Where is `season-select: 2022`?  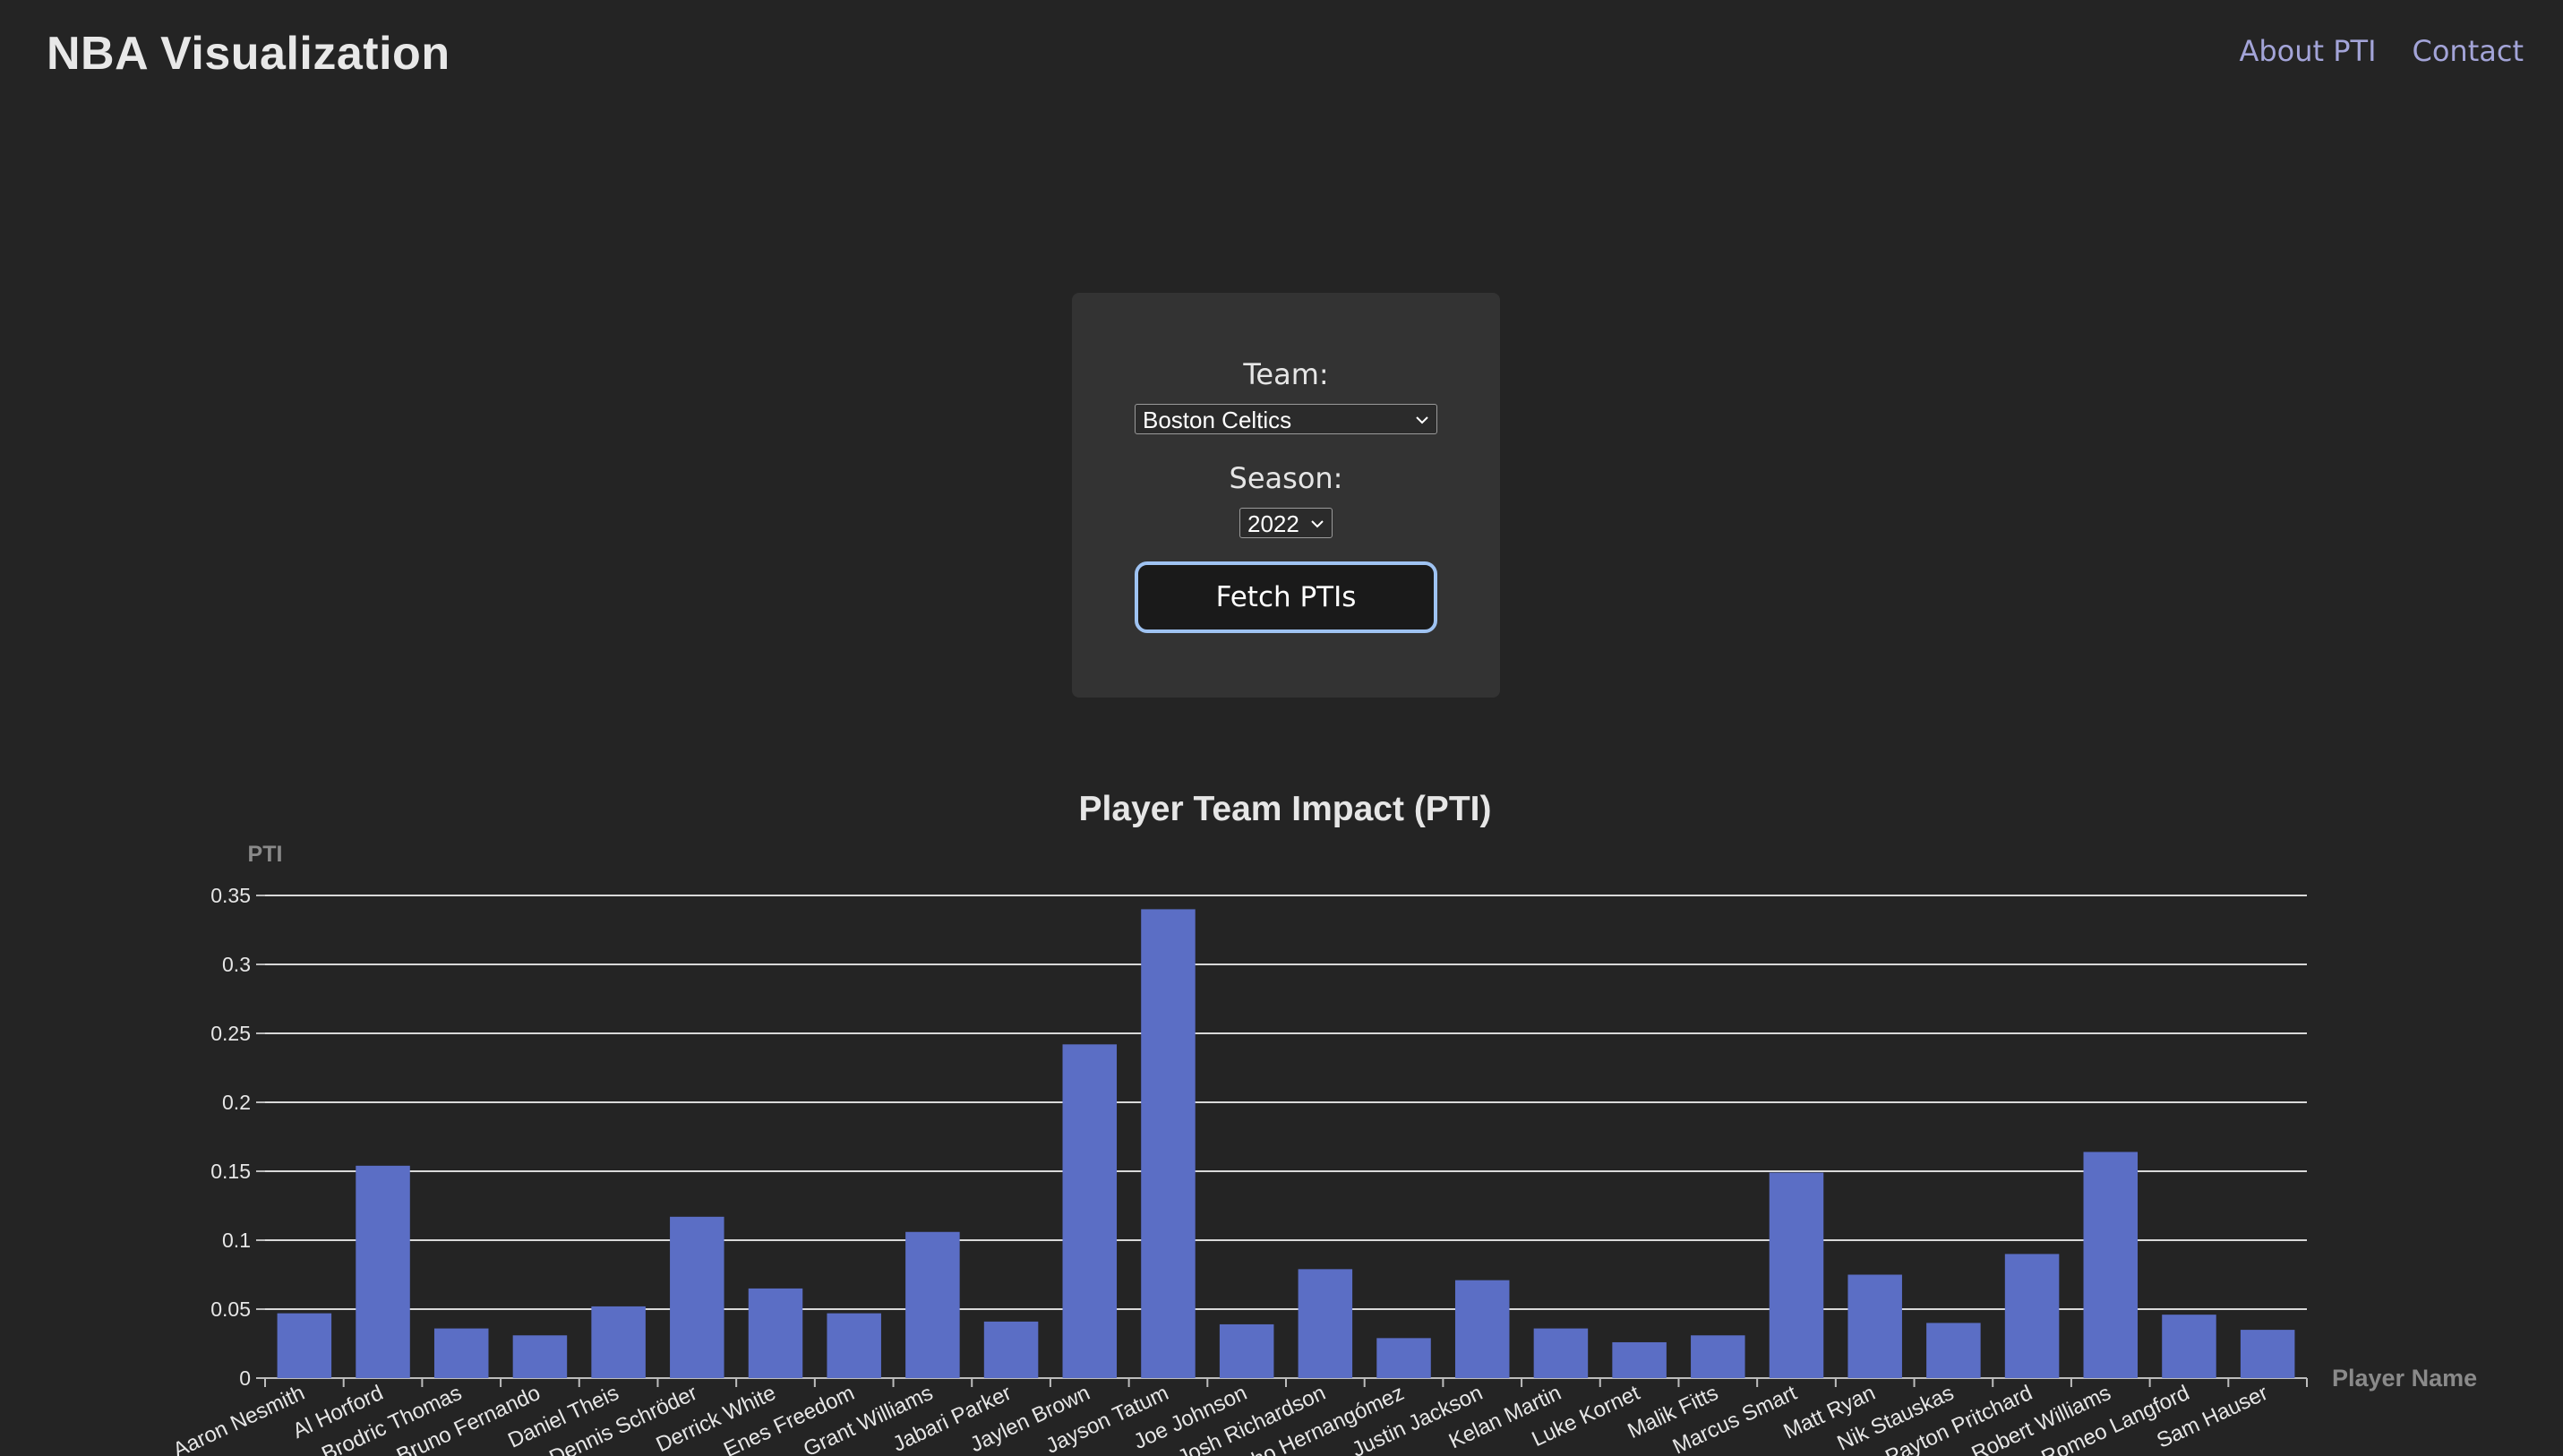 season-select: 2022 is located at coordinates (1286, 523).